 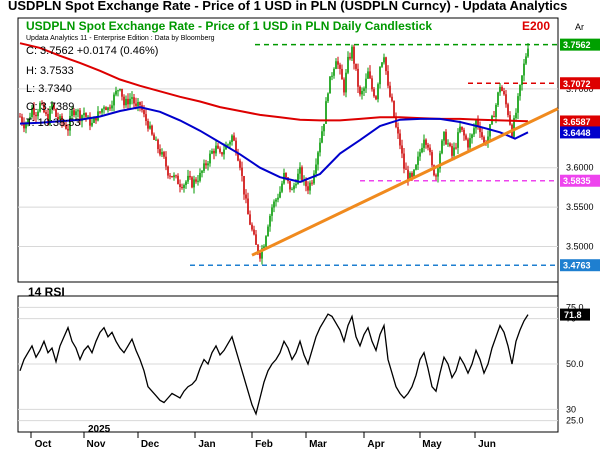 What do you see at coordinates (46, 292) in the screenshot?
I see `rsi-title: 14 RSI` at bounding box center [46, 292].